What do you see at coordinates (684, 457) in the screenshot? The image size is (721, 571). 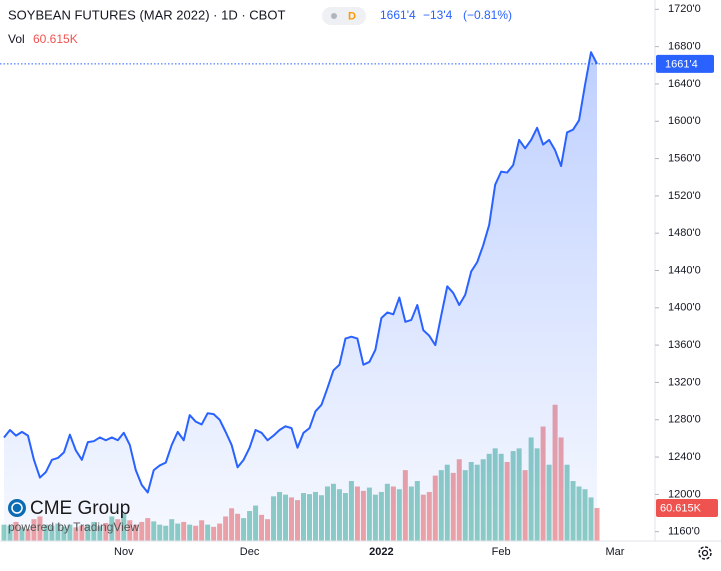 I see `y-tick-label: 1240'0` at bounding box center [684, 457].